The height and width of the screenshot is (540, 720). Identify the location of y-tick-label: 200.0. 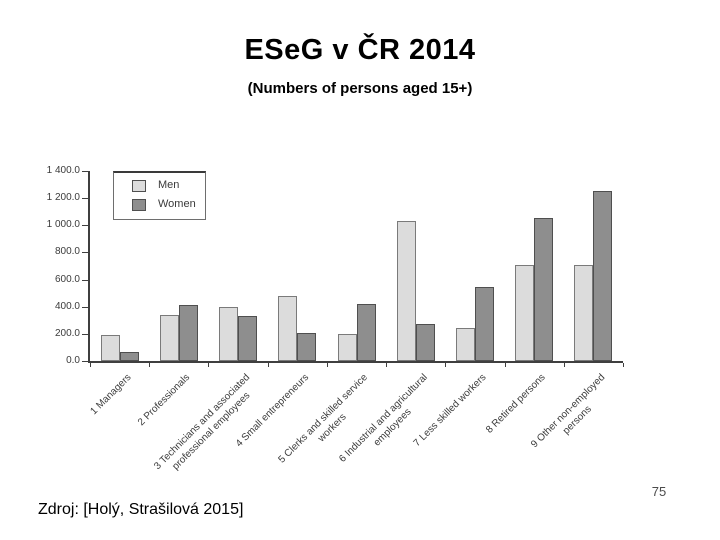
(67, 333).